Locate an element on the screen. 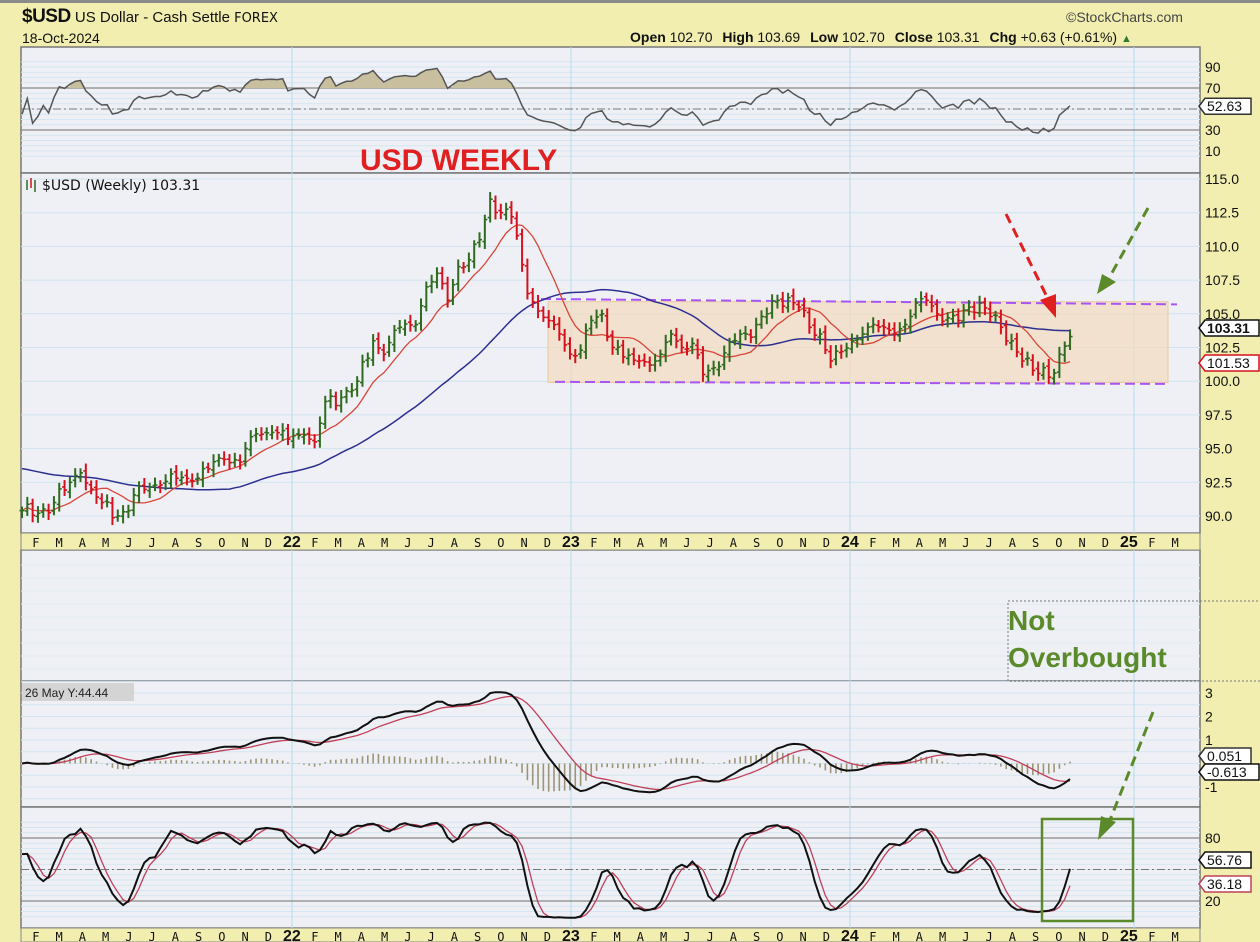 The height and width of the screenshot is (942, 1260). rsi-line is located at coordinates (546, 100).